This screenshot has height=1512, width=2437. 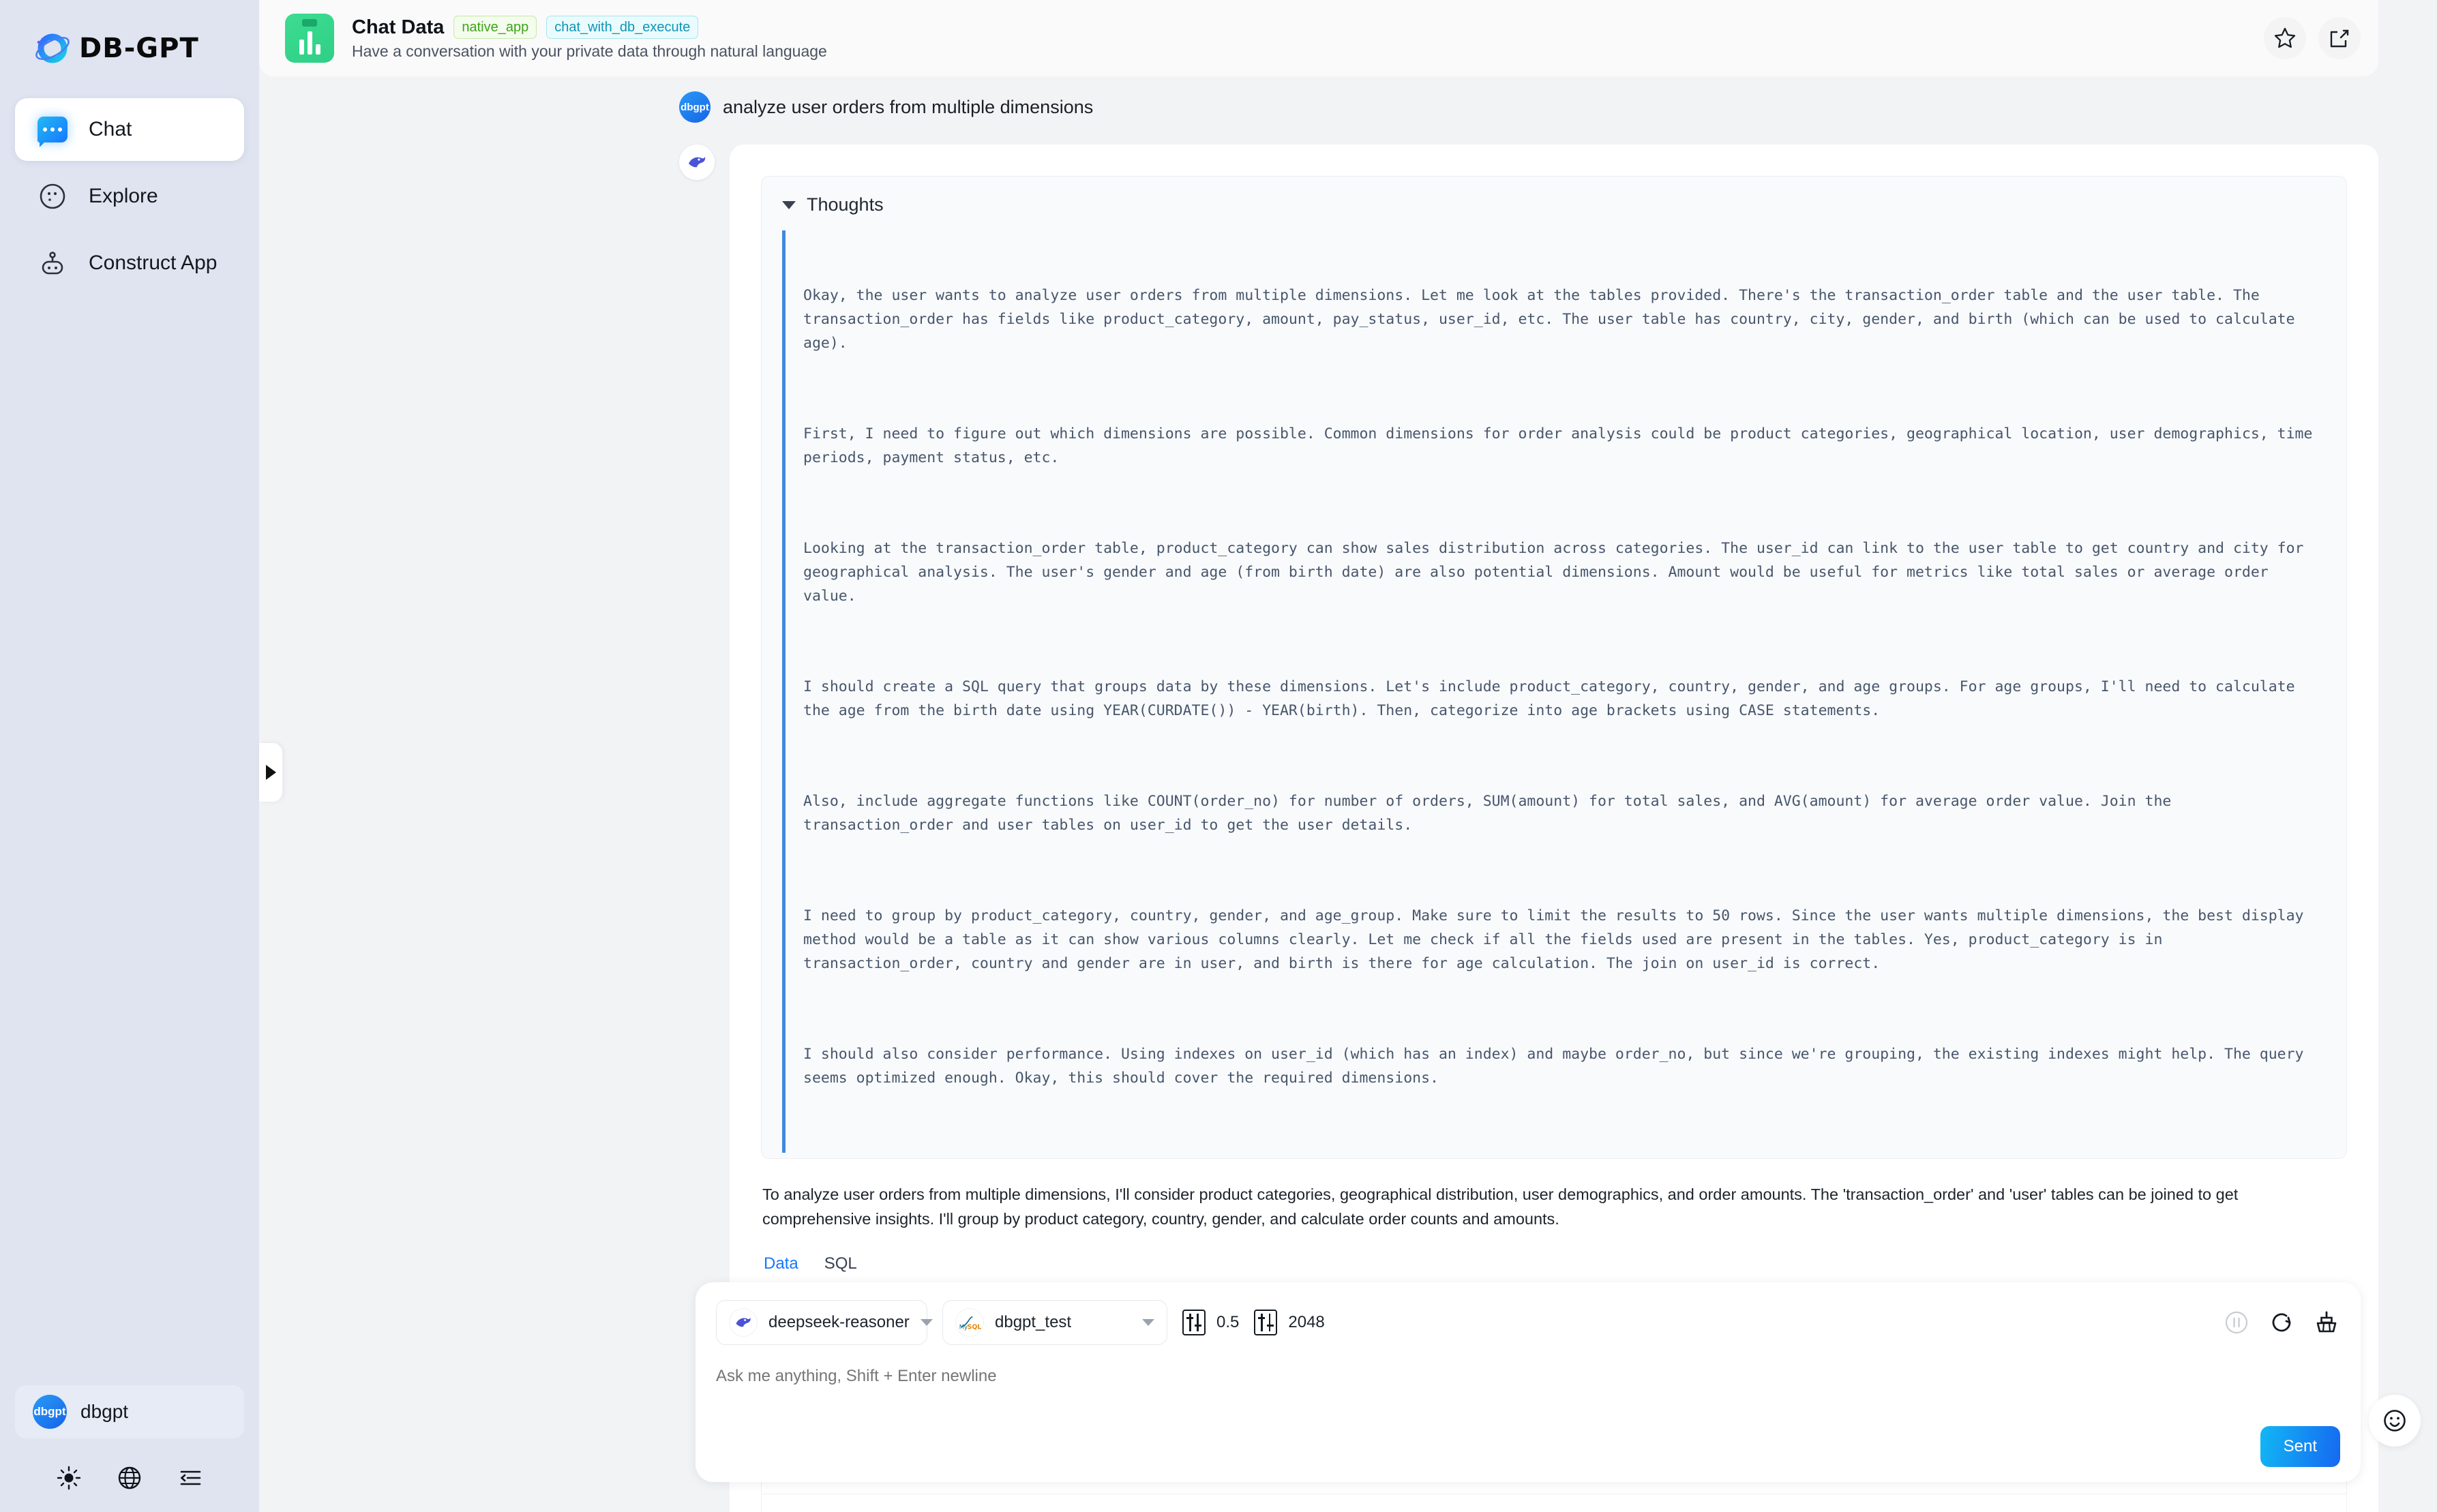 I want to click on language-globe-icon, so click(x=129, y=1478).